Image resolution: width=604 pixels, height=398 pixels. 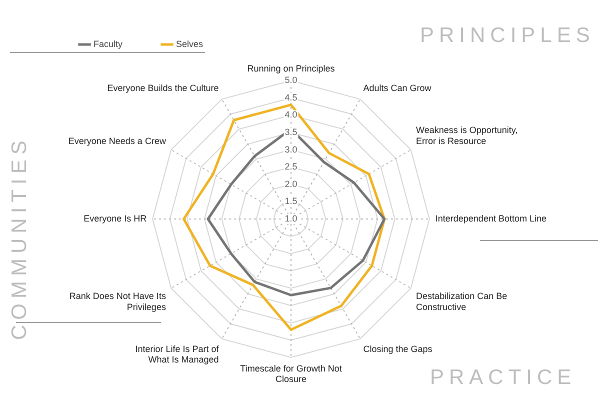 I want to click on spoke-label: Everyone Builds the Culture, so click(x=163, y=88).